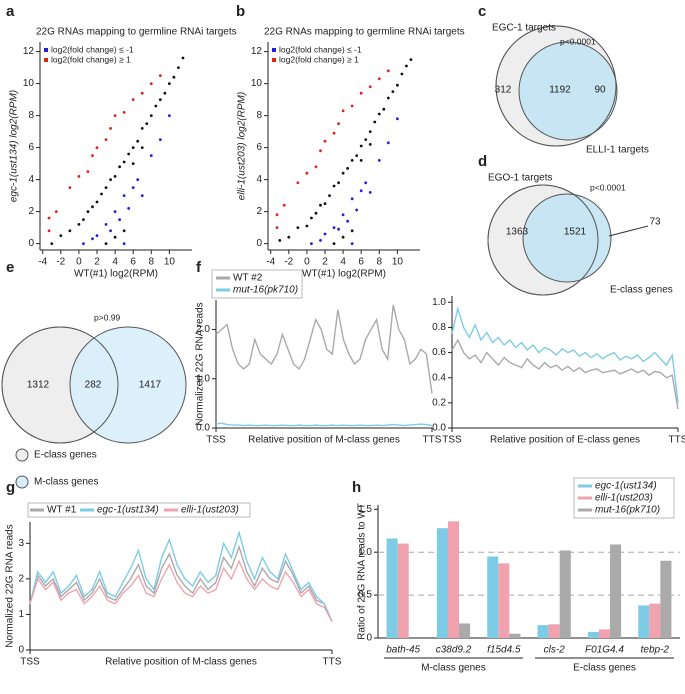  What do you see at coordinates (38, 385) in the screenshot?
I see `count-label: 1312` at bounding box center [38, 385].